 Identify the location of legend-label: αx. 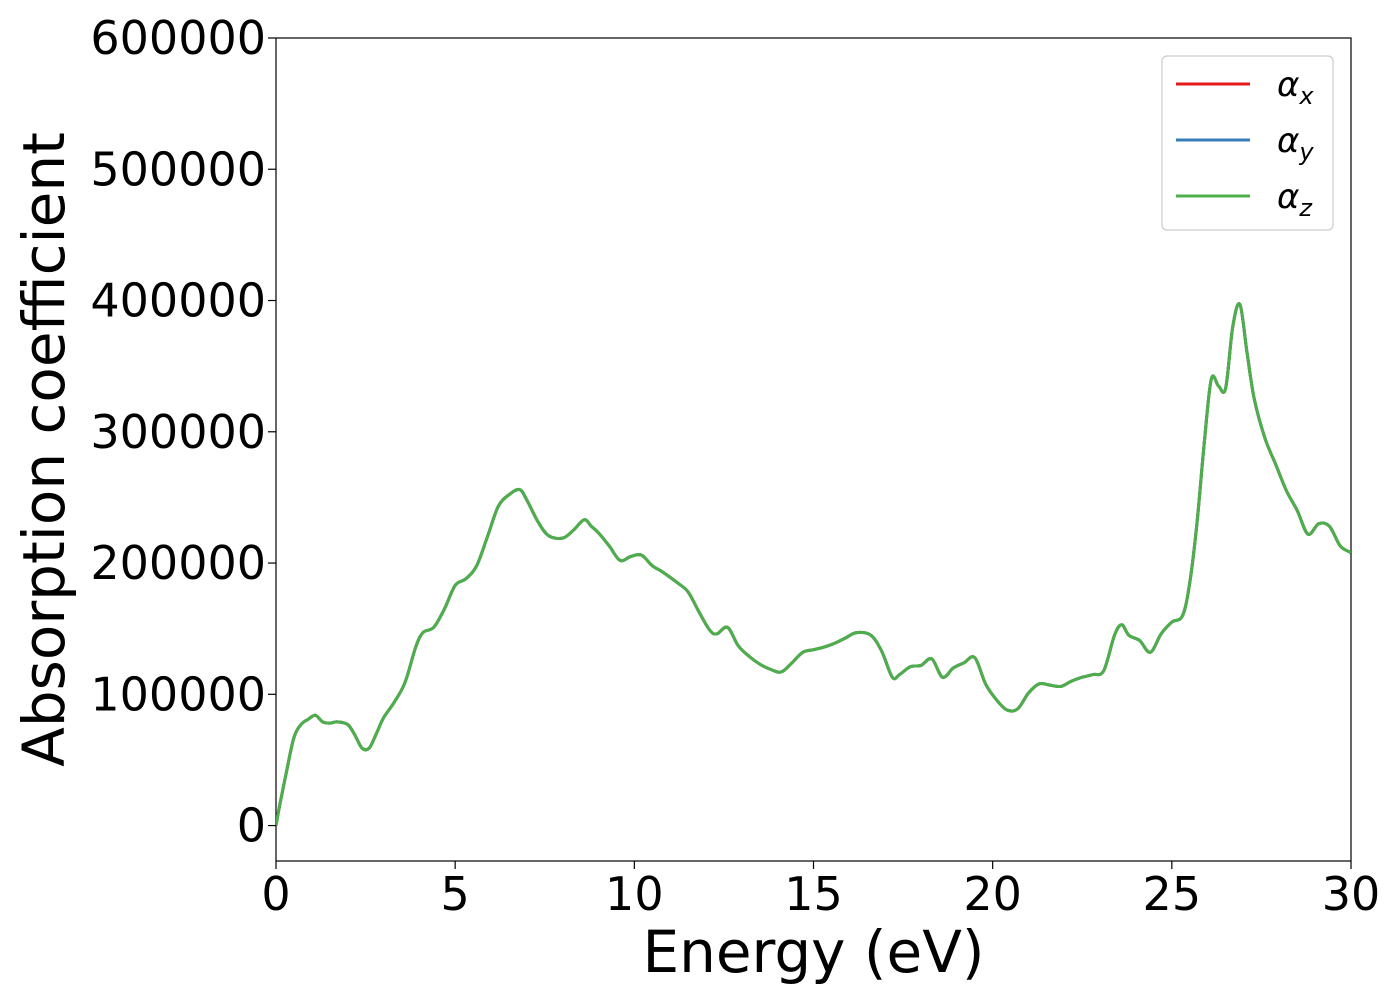
(1295, 87).